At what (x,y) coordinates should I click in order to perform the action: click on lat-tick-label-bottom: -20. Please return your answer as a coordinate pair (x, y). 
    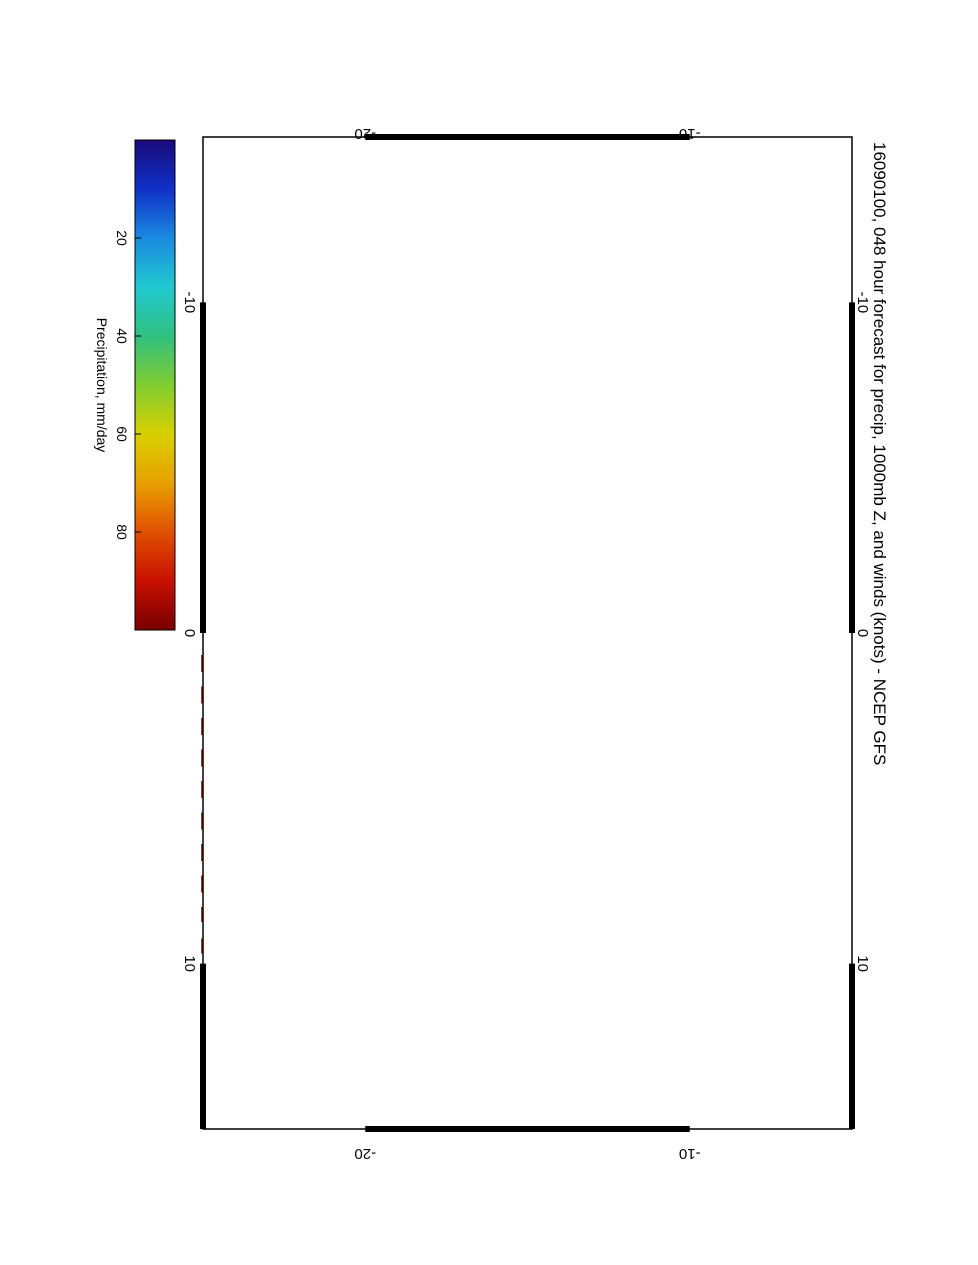
    Looking at the image, I should click on (365, 1153).